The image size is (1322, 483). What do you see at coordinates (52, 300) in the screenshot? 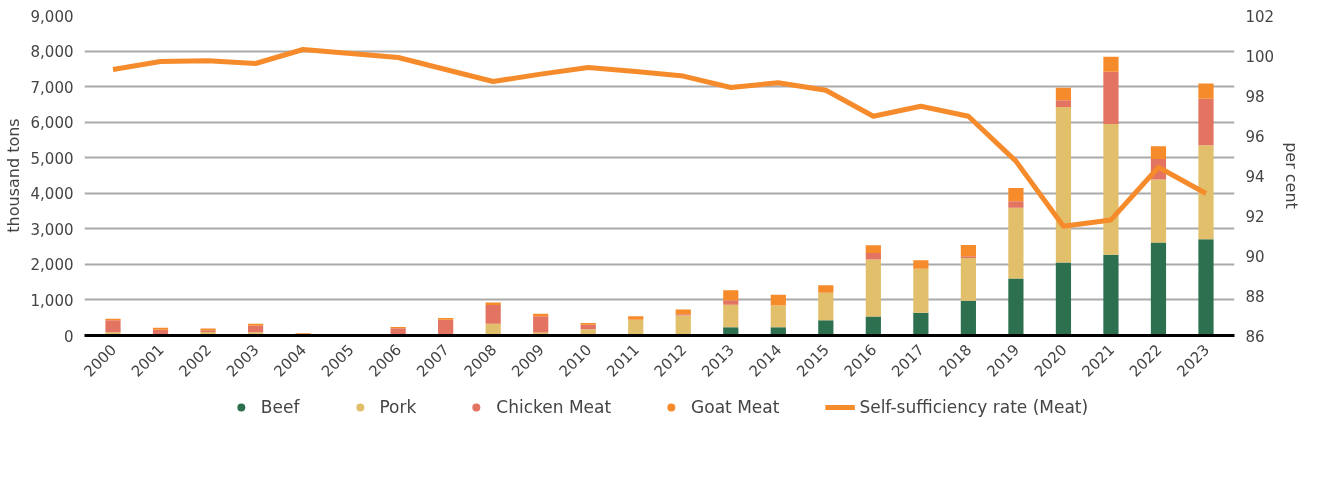
I see `y-tick-label: 1,000` at bounding box center [52, 300].